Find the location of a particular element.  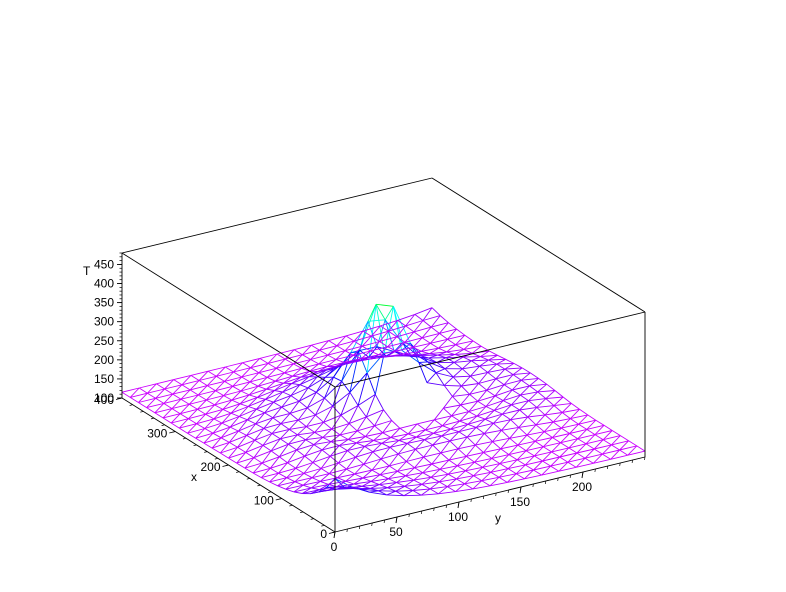

z-tick-label-7: 450 is located at coordinates (104, 264).